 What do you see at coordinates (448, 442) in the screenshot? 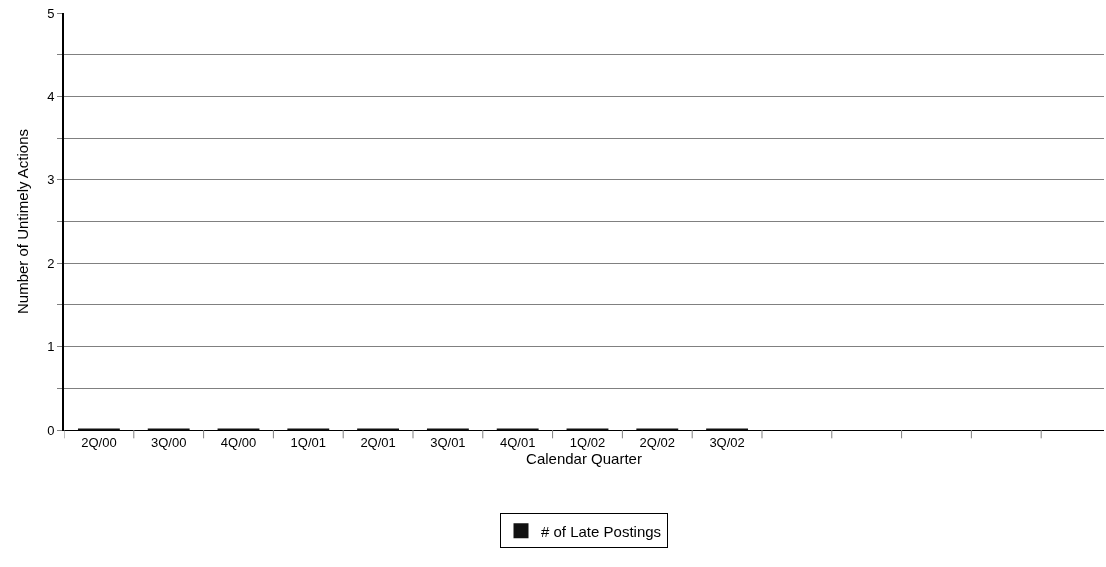
I see `x-tick-label: 3Q/01` at bounding box center [448, 442].